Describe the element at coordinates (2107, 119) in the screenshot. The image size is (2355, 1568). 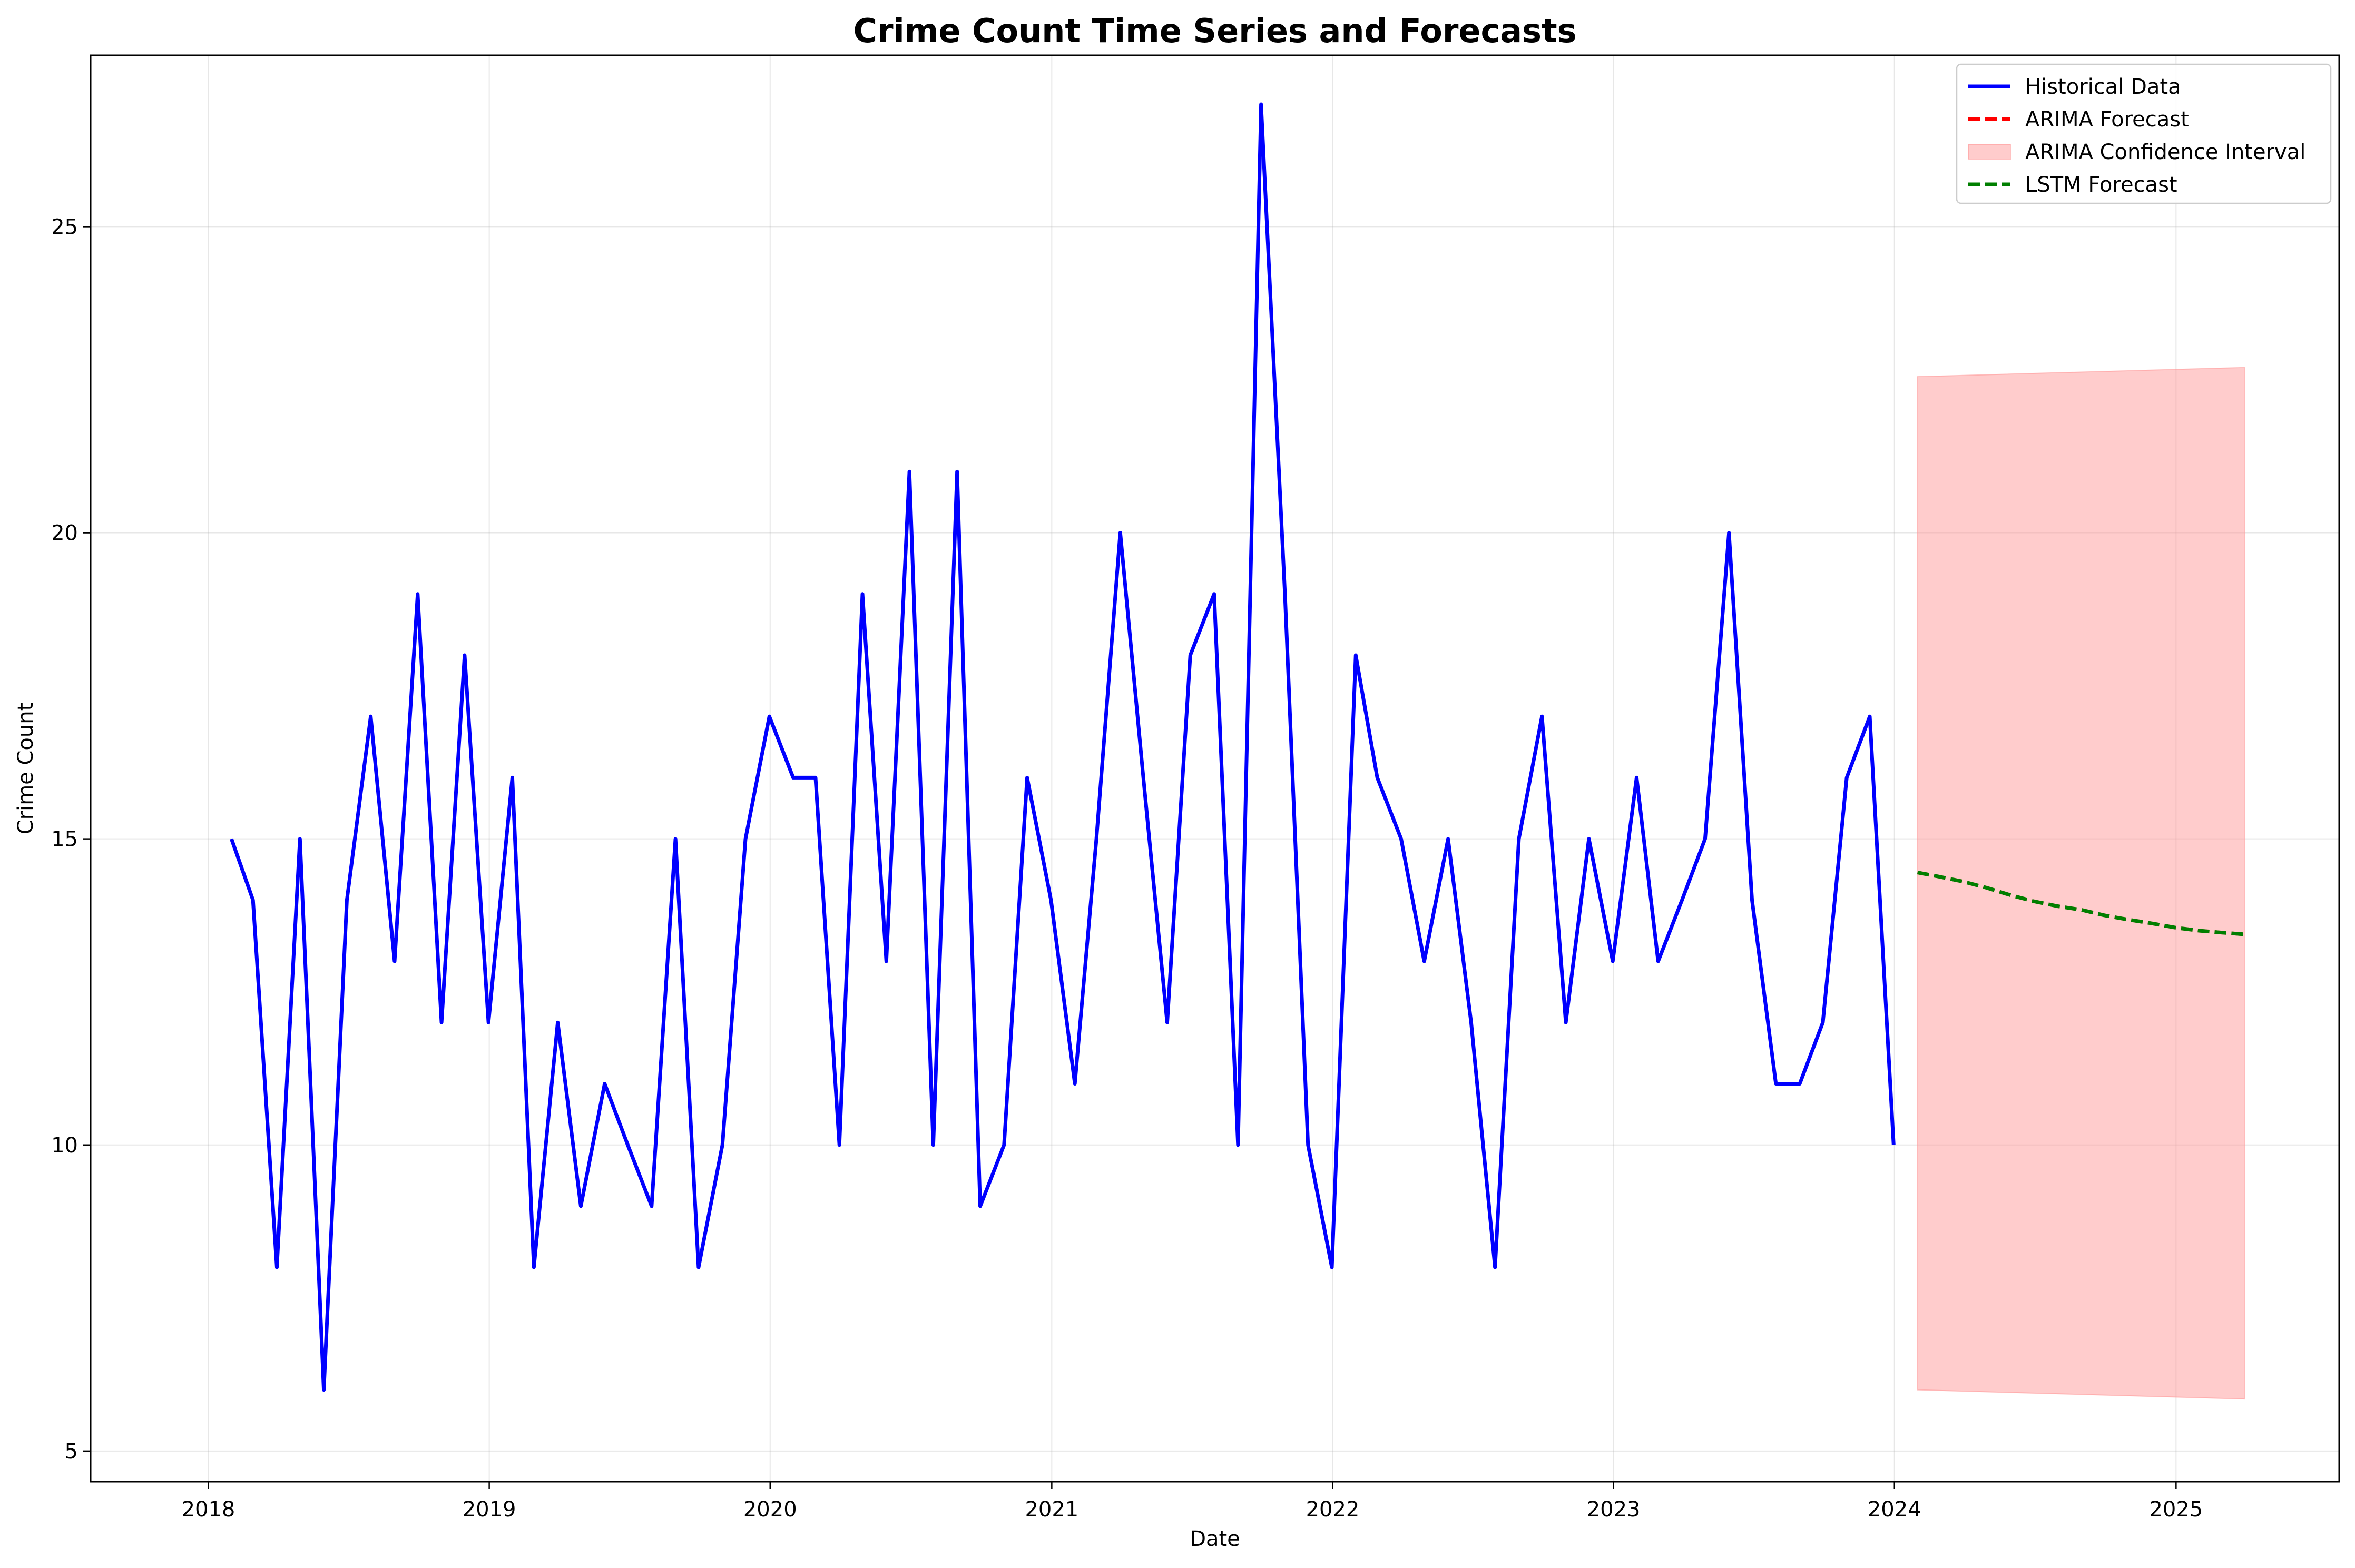
I see `legend-entry-label: ARIMA Forecast` at that location.